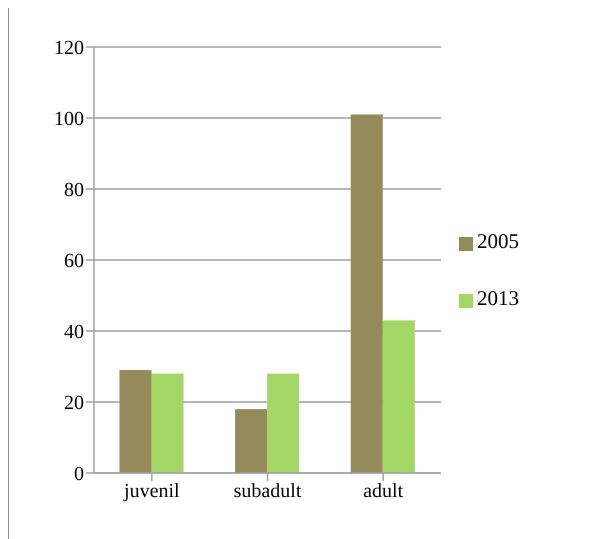  What do you see at coordinates (74, 261) in the screenshot?
I see `y-tick-label: 60` at bounding box center [74, 261].